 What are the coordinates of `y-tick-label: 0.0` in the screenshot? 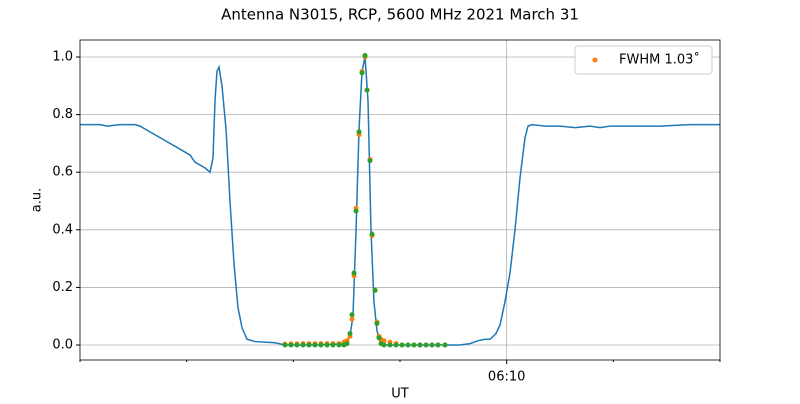 It's located at (62, 345).